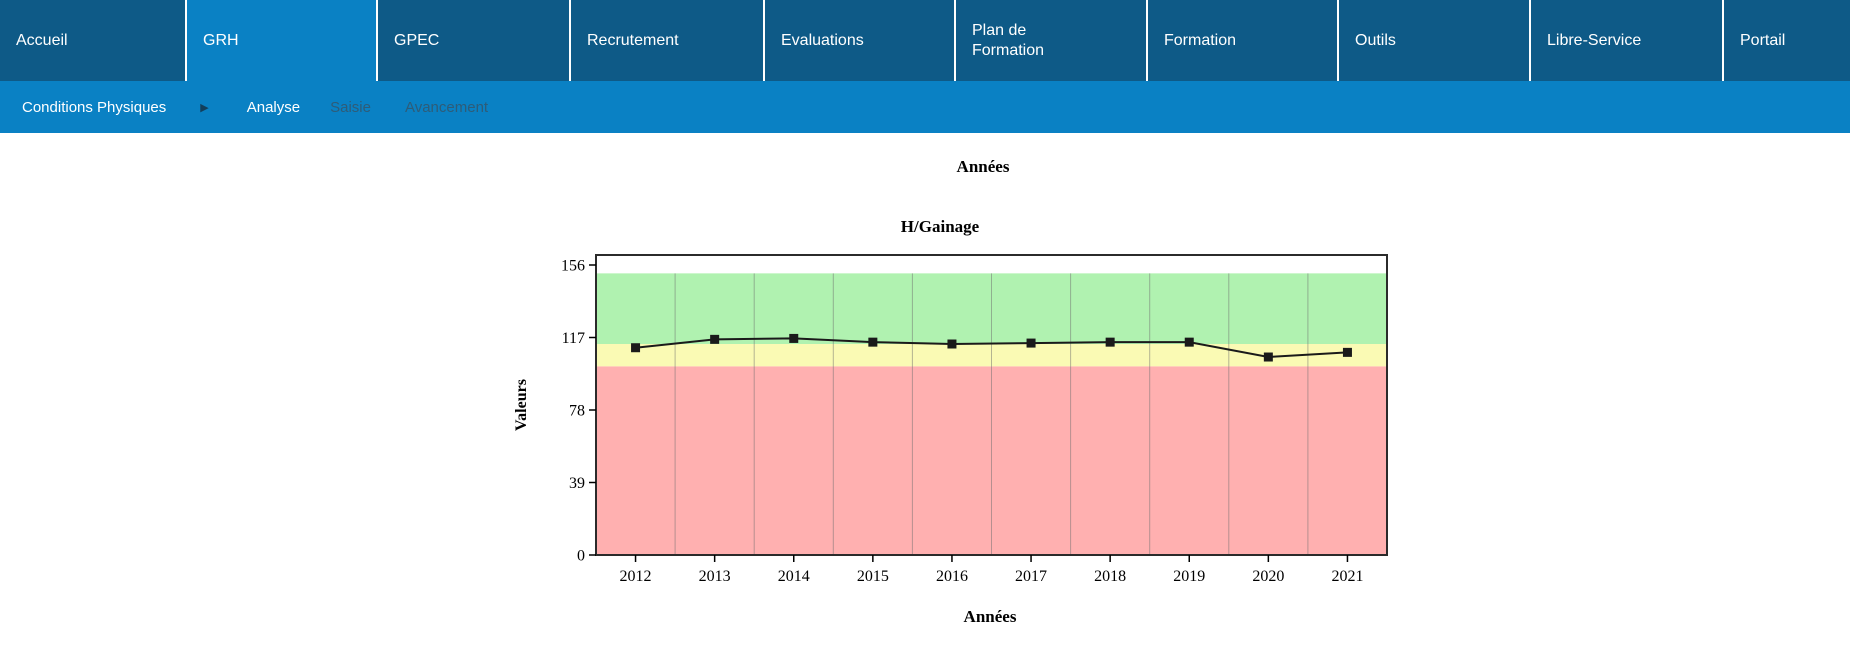  What do you see at coordinates (991, 348) in the screenshot?
I see `series-line` at bounding box center [991, 348].